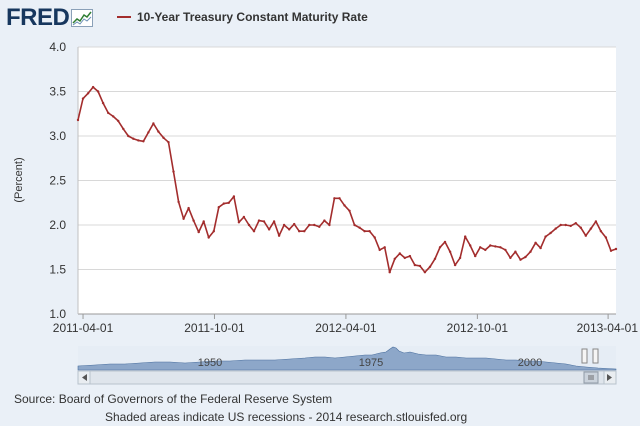  What do you see at coordinates (346, 328) in the screenshot?
I see `x-tick-label: 2012-04-01` at bounding box center [346, 328].